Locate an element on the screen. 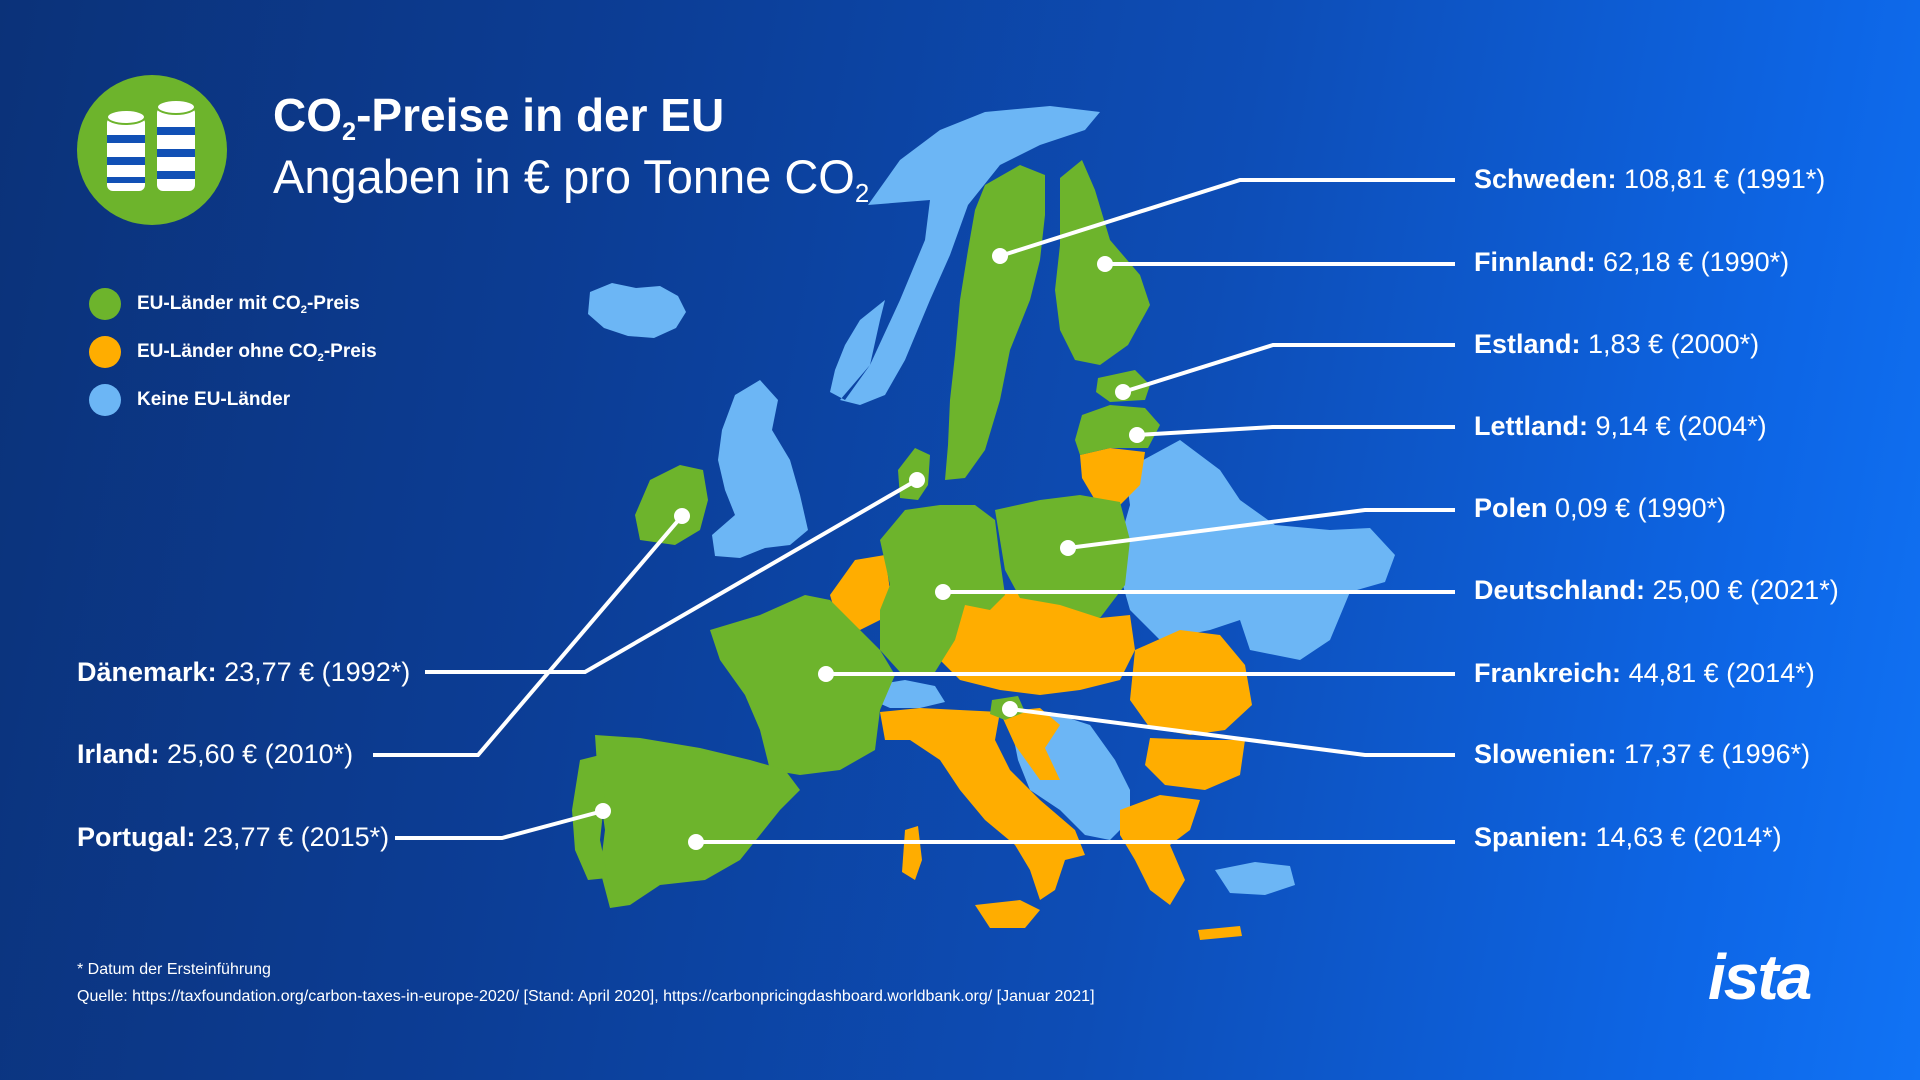 Image resolution: width=1920 pixels, height=1080 pixels. map-ireland is located at coordinates (671, 505).